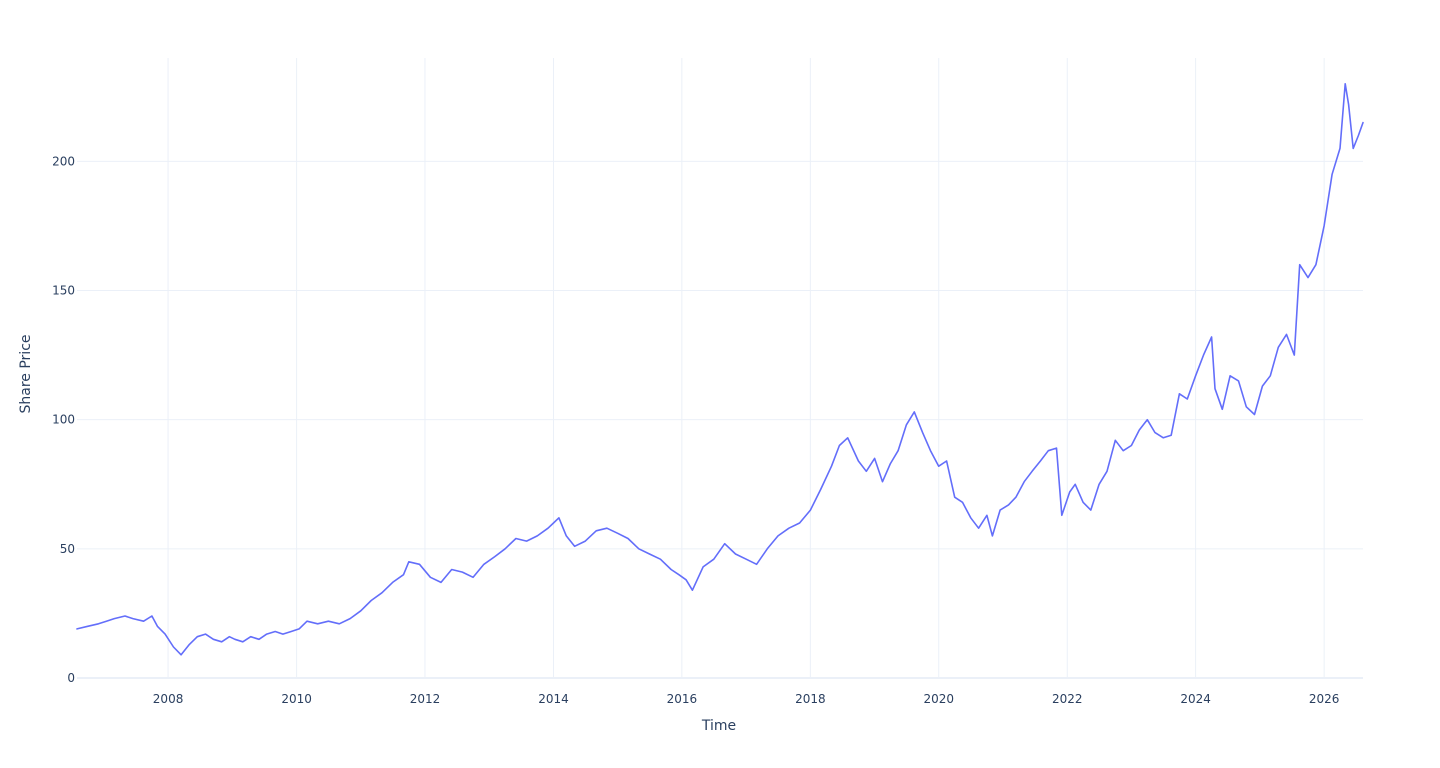 Image resolution: width=1440 pixels, height=768 pixels. Describe the element at coordinates (299, 629) in the screenshot. I see `data-point: 2010-01-15: 19` at that location.